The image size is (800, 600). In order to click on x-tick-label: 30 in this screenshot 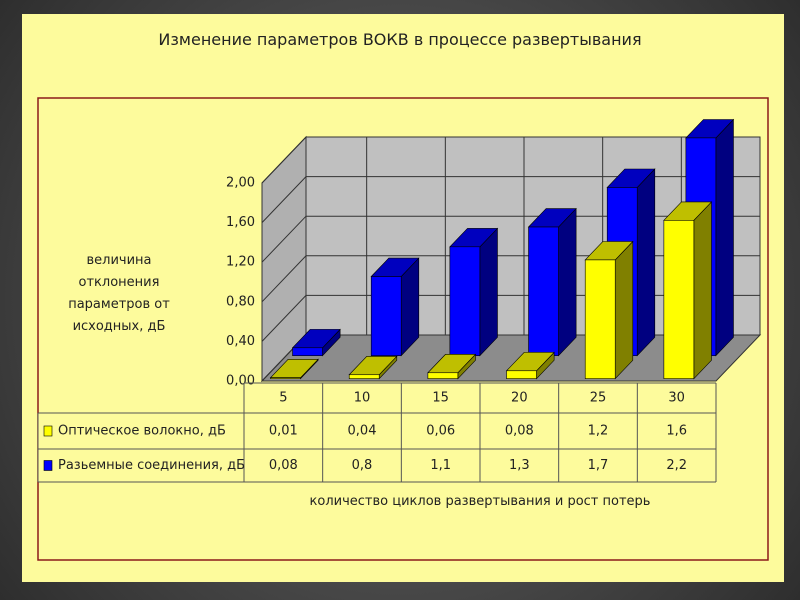, I will do `click(676, 398)`.